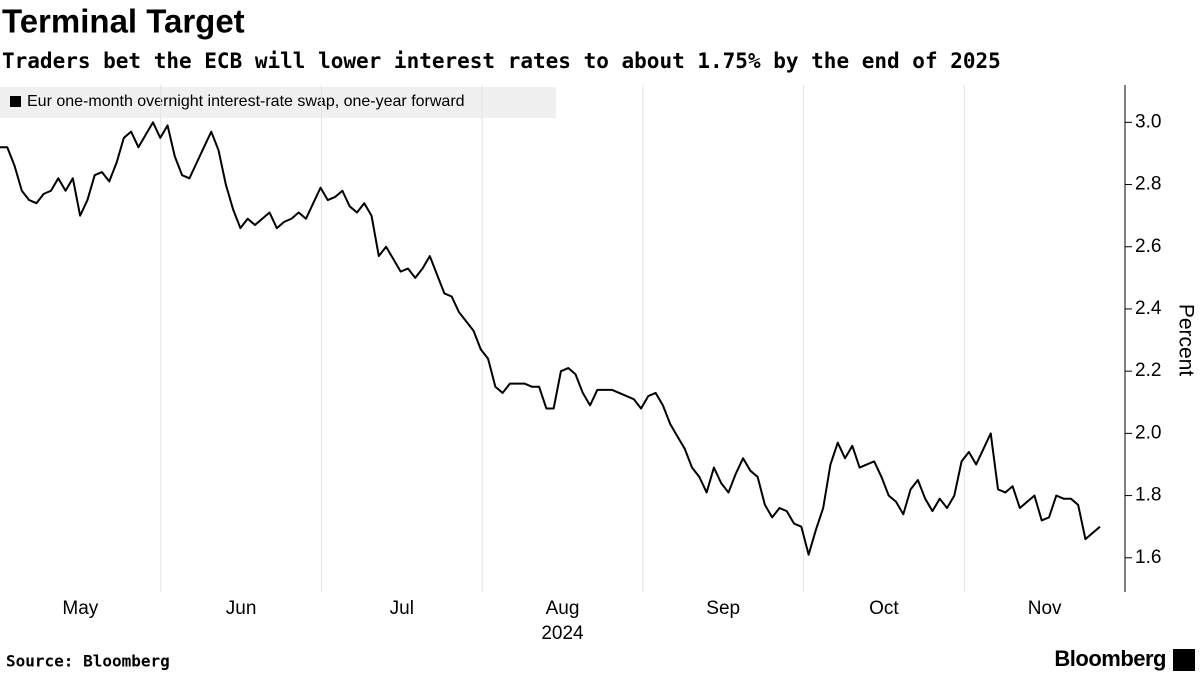  Describe the element at coordinates (1148, 370) in the screenshot. I see `y-tick-label: 2.2` at that location.